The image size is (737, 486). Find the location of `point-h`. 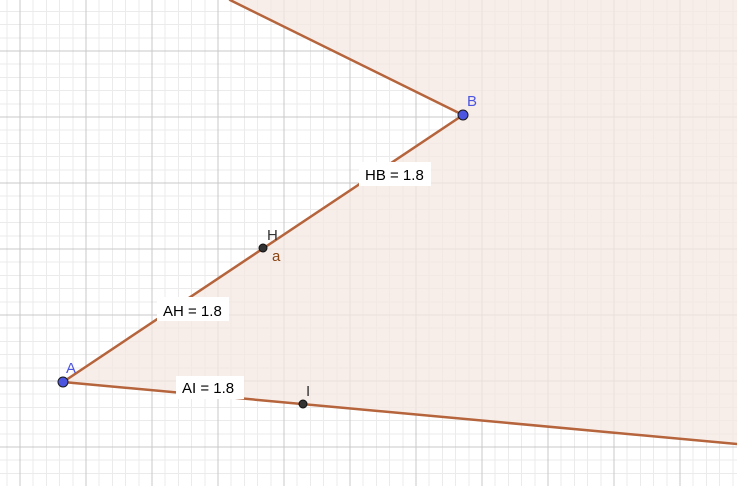

point-h is located at coordinates (263, 248).